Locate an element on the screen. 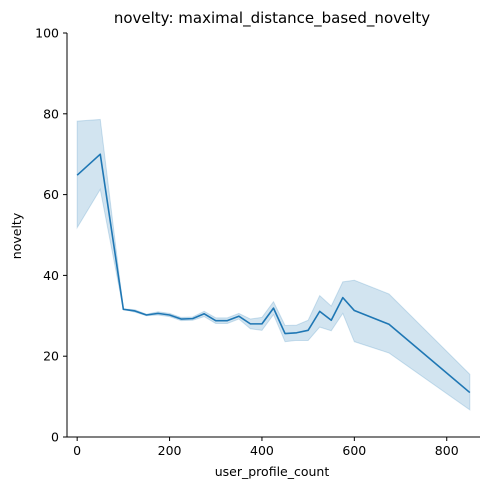 The image size is (490, 490). chart-title: novelty: maximal_distance_based_novelty is located at coordinates (272, 18).